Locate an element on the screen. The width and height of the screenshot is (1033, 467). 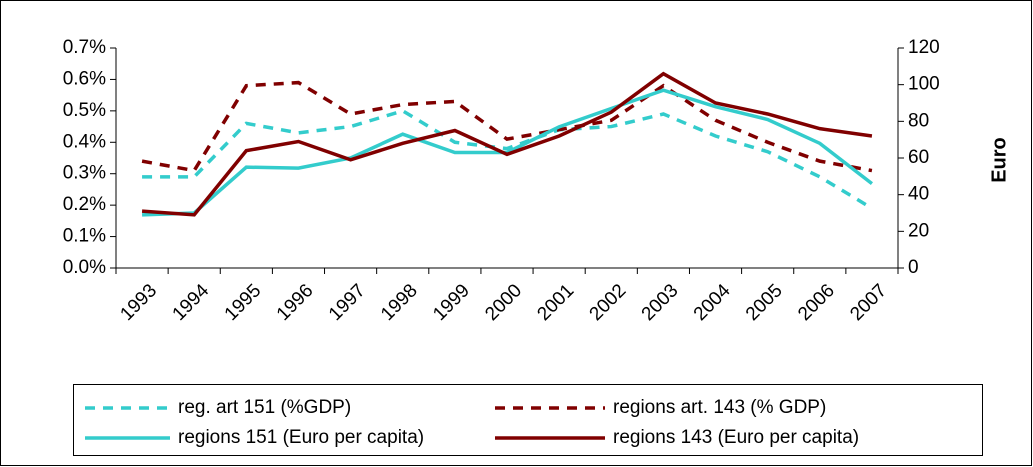
y-tick-label: 0.0% is located at coordinates (84, 267).